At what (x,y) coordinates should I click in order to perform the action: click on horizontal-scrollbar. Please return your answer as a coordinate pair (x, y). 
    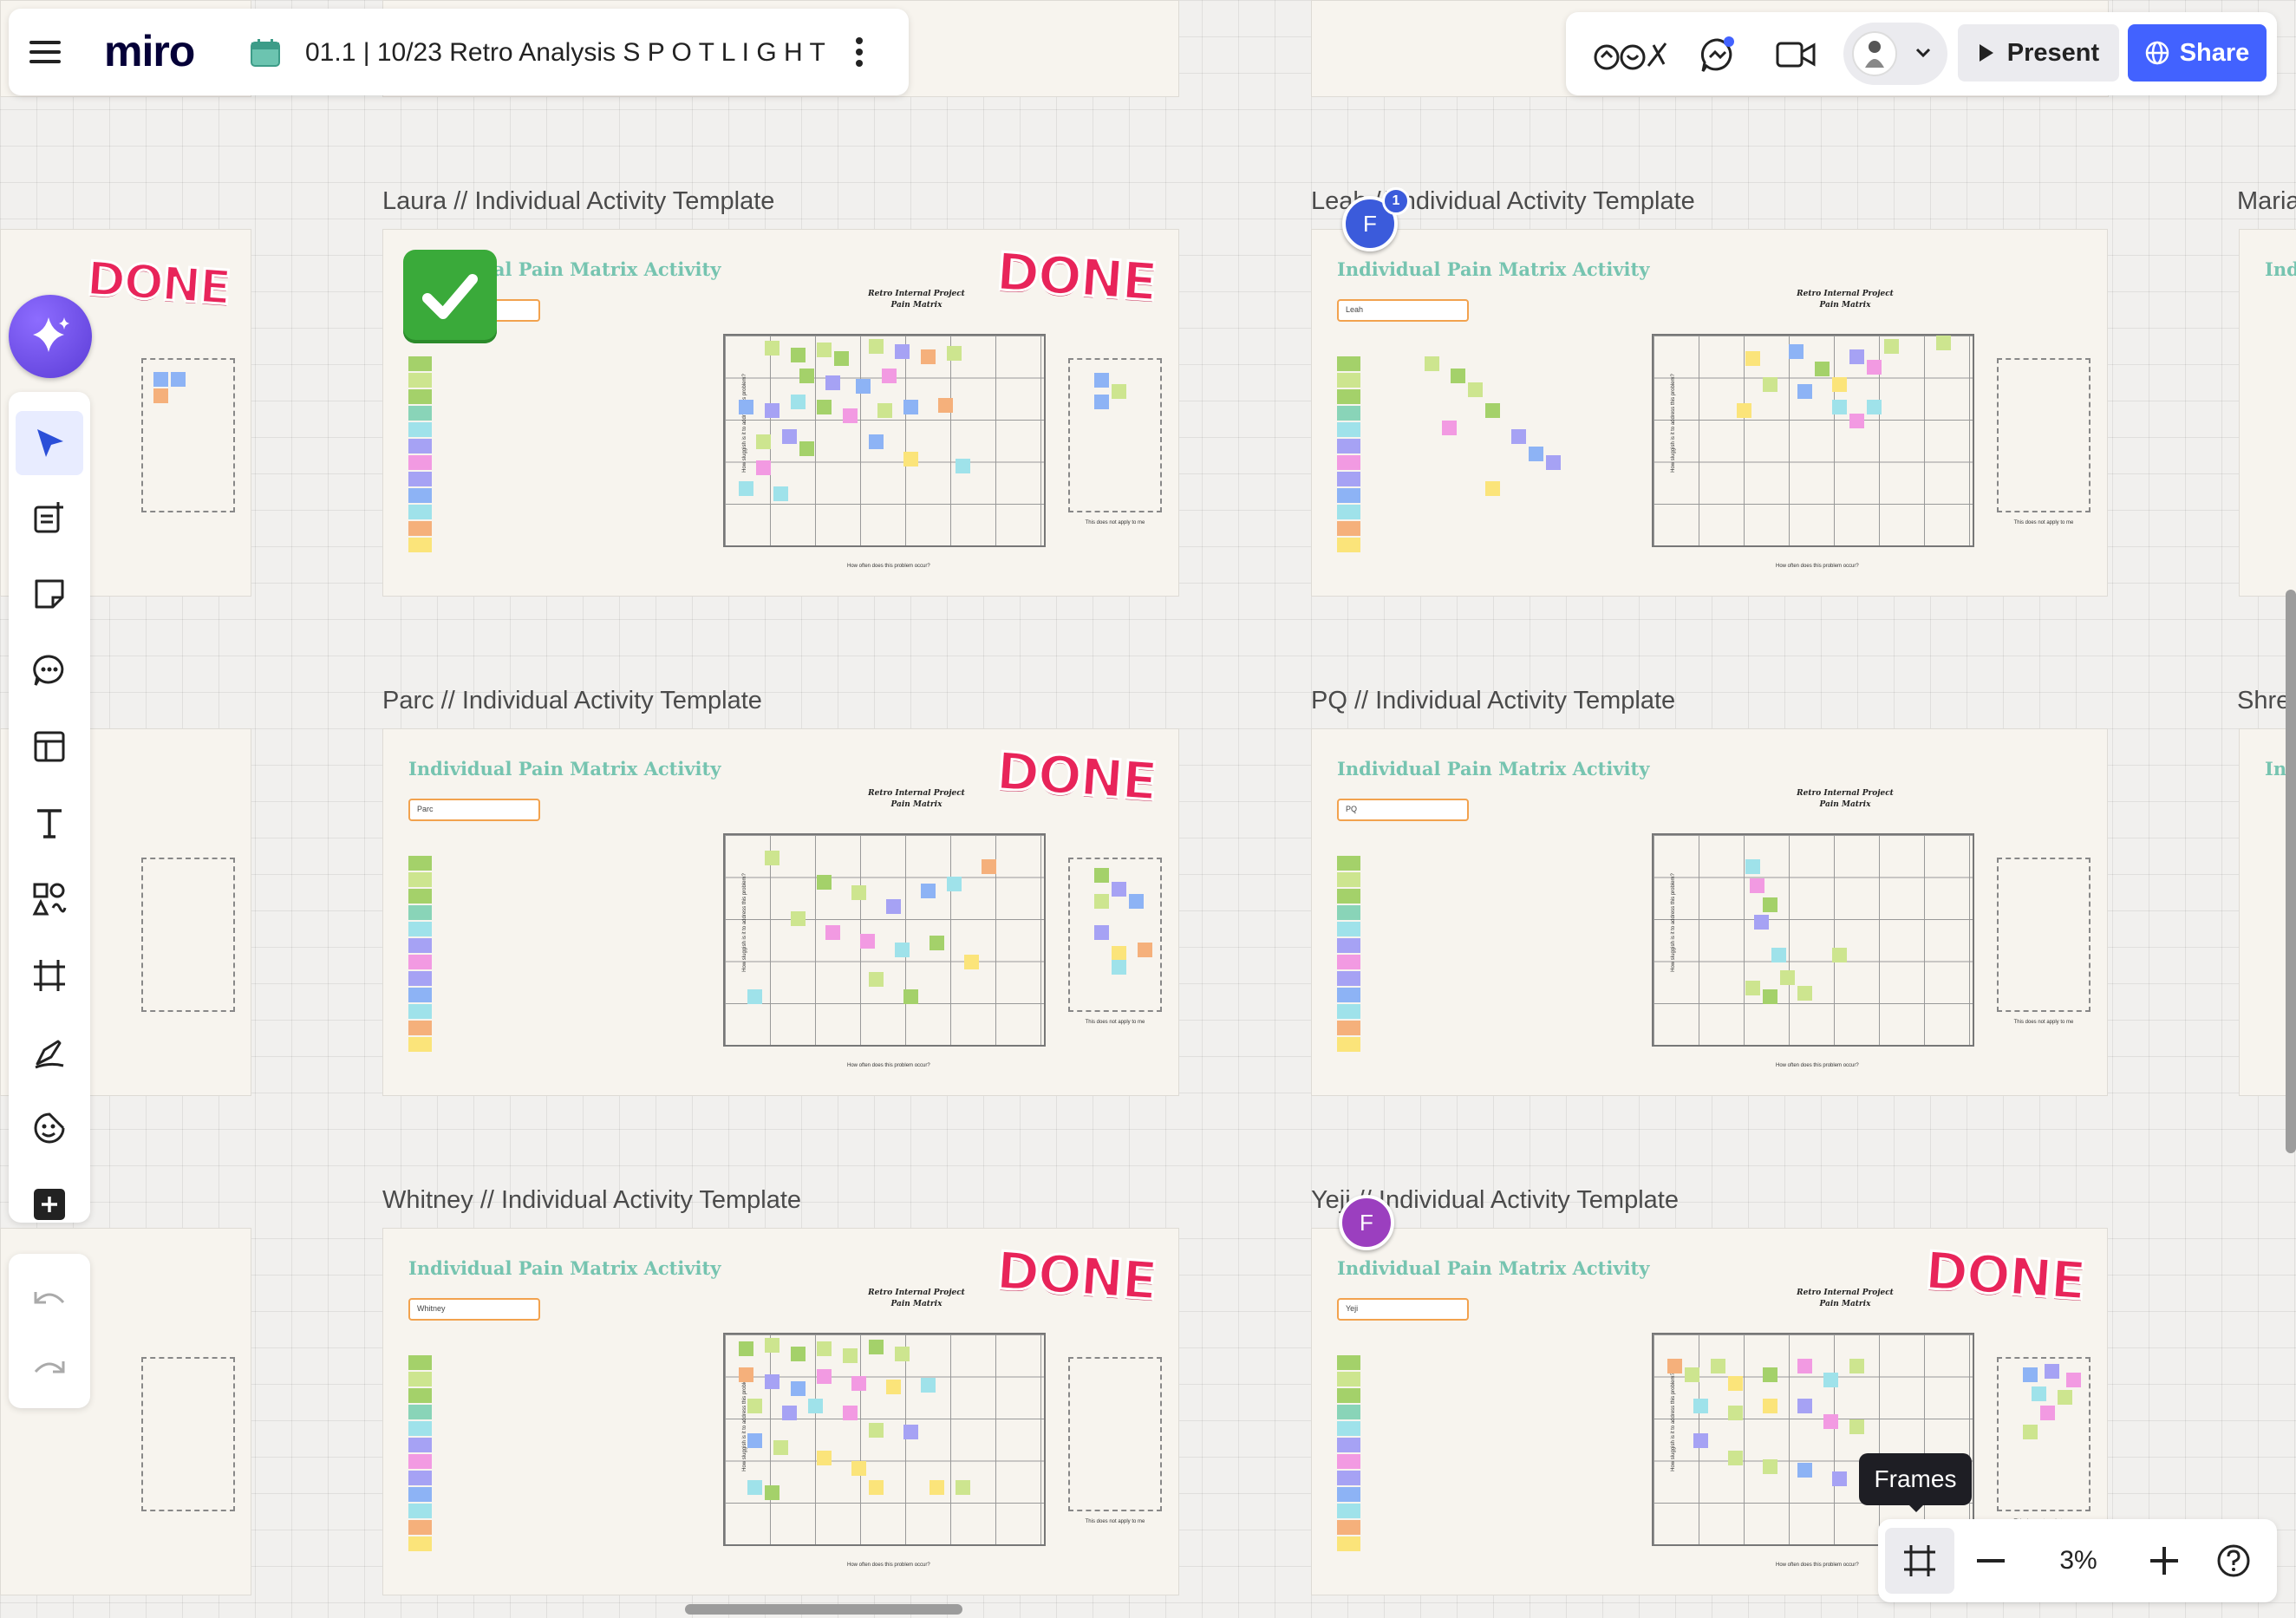
    Looking at the image, I should click on (823, 1609).